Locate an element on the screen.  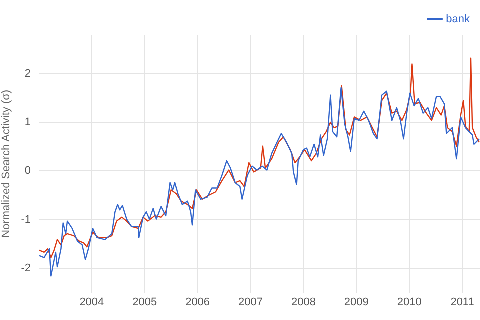
x-tick-label: 2009 is located at coordinates (356, 302).